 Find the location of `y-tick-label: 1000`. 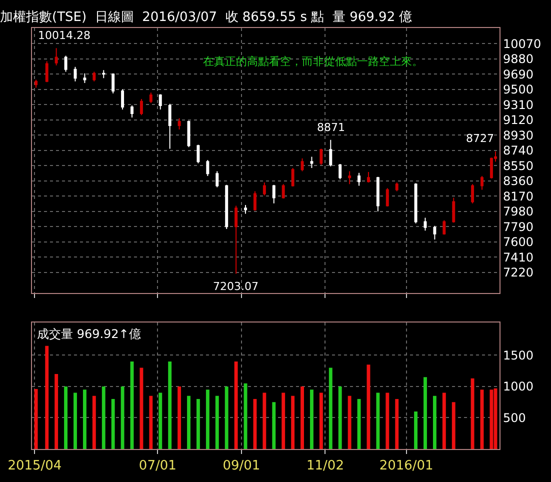

y-tick-label: 1000 is located at coordinates (518, 387).